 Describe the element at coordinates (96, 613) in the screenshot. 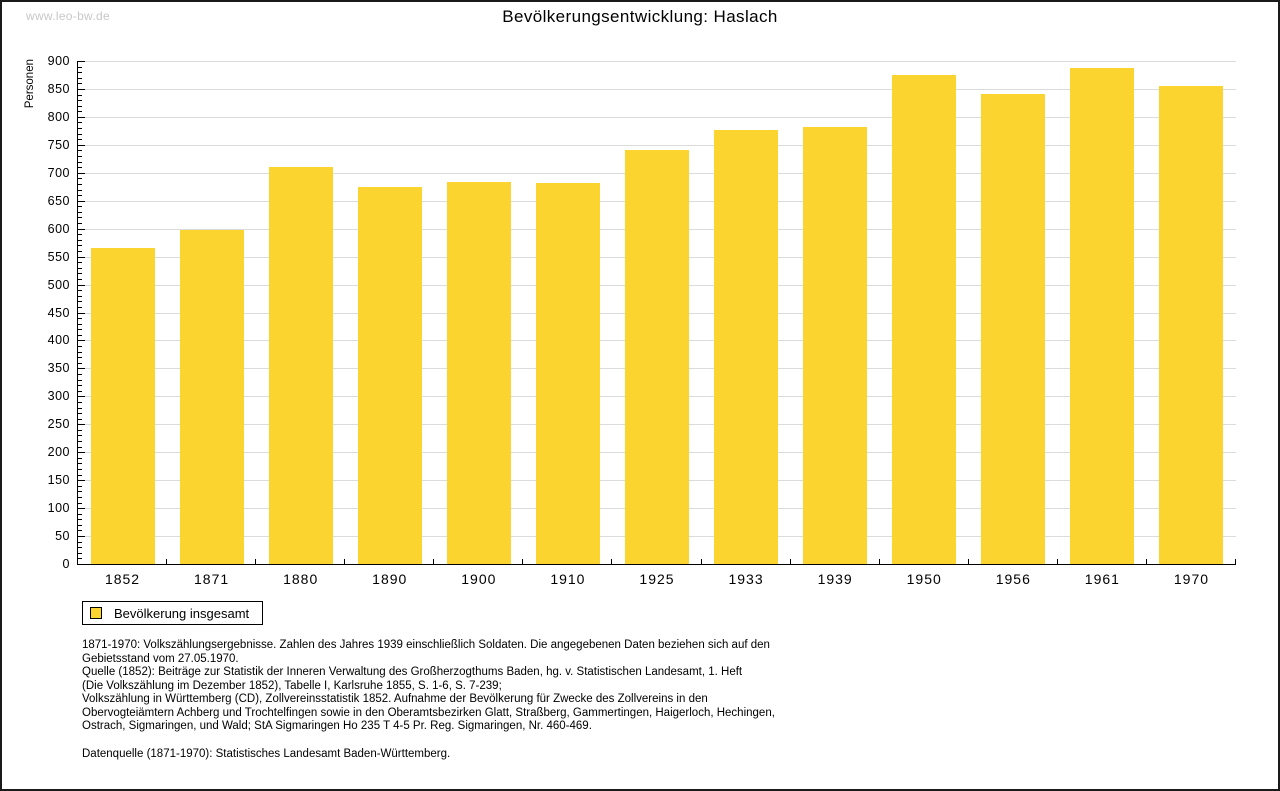

I see `legend-swatch-icon` at that location.